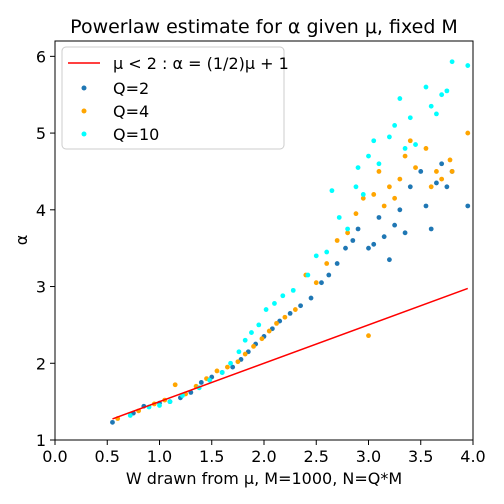 The image size is (504, 504). What do you see at coordinates (472, 456) in the screenshot?
I see `x-tick-label: 4.0` at bounding box center [472, 456].